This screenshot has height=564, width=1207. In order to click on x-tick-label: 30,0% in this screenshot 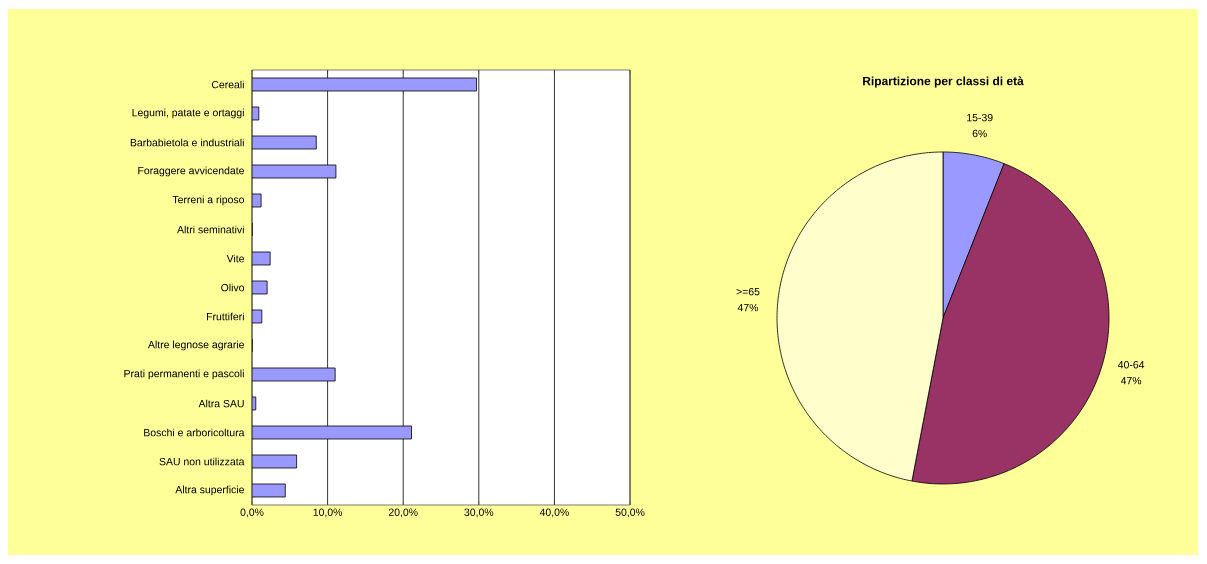, I will do `click(479, 513)`.